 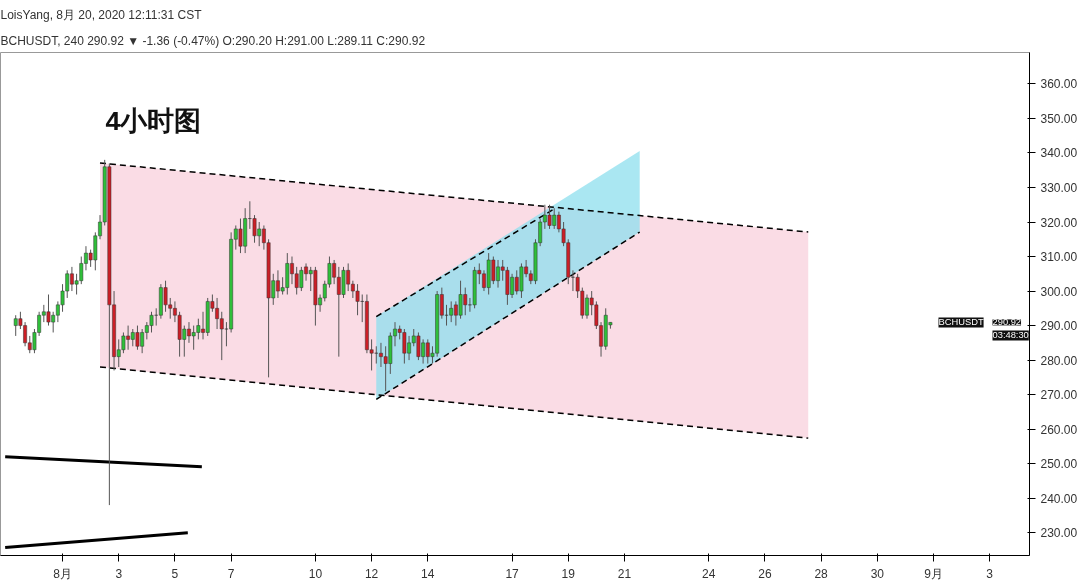 I want to click on x-tick-label: 17, so click(x=512, y=573).